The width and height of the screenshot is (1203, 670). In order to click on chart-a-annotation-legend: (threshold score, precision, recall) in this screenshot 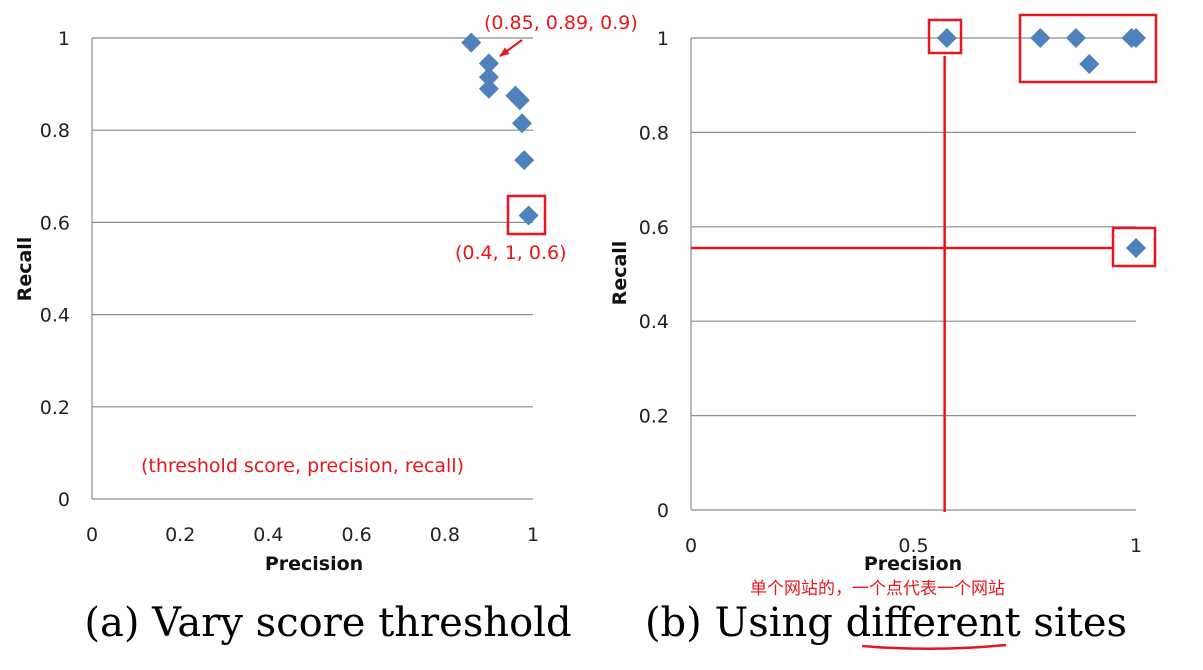, I will do `click(302, 466)`.